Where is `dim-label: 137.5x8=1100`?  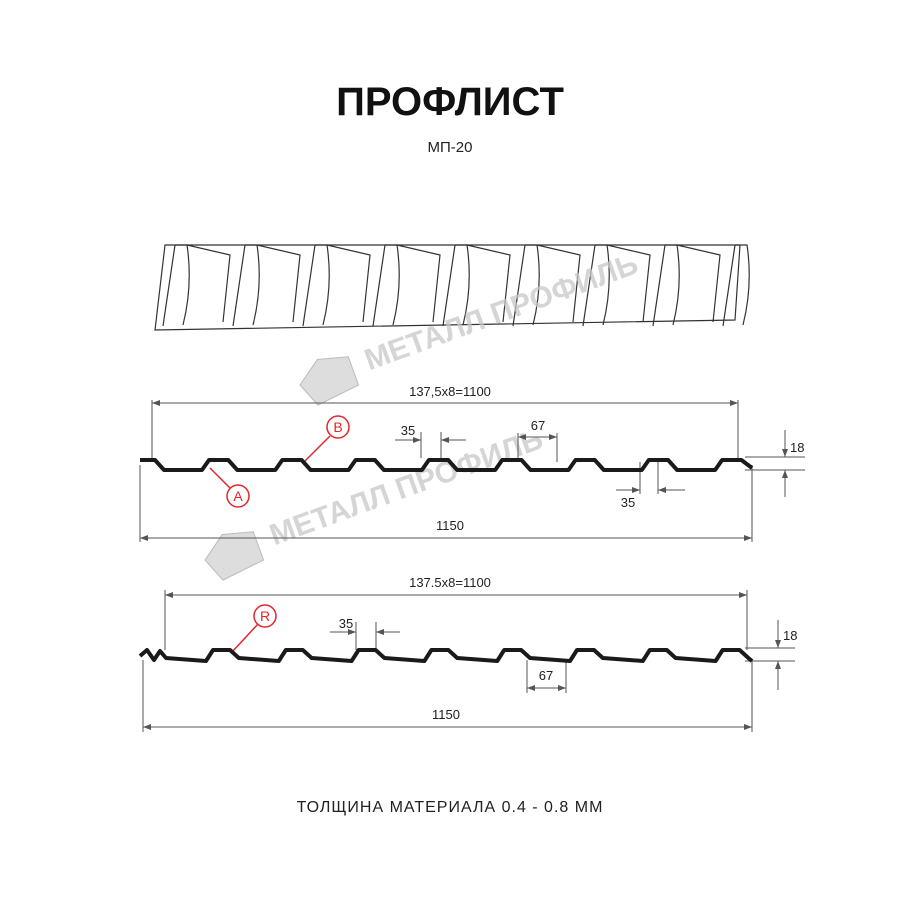
dim-label: 137.5x8=1100 is located at coordinates (450, 582).